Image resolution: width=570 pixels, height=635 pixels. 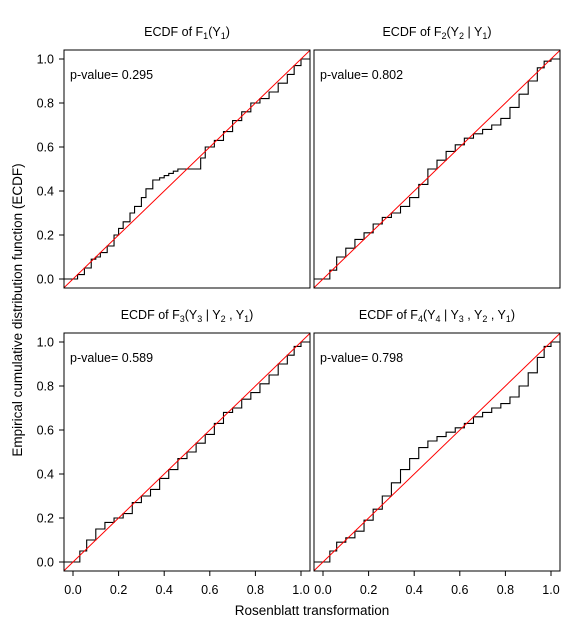 I want to click on p-value-label: p-value= 0.589, so click(x=111, y=358).